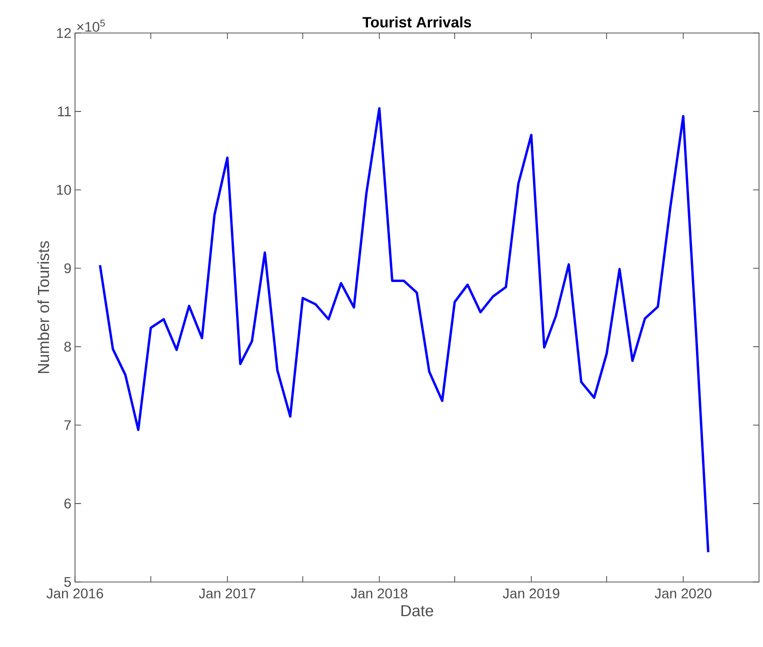  Describe the element at coordinates (531, 593) in the screenshot. I see `x-tick-label: Jan 2019` at that location.